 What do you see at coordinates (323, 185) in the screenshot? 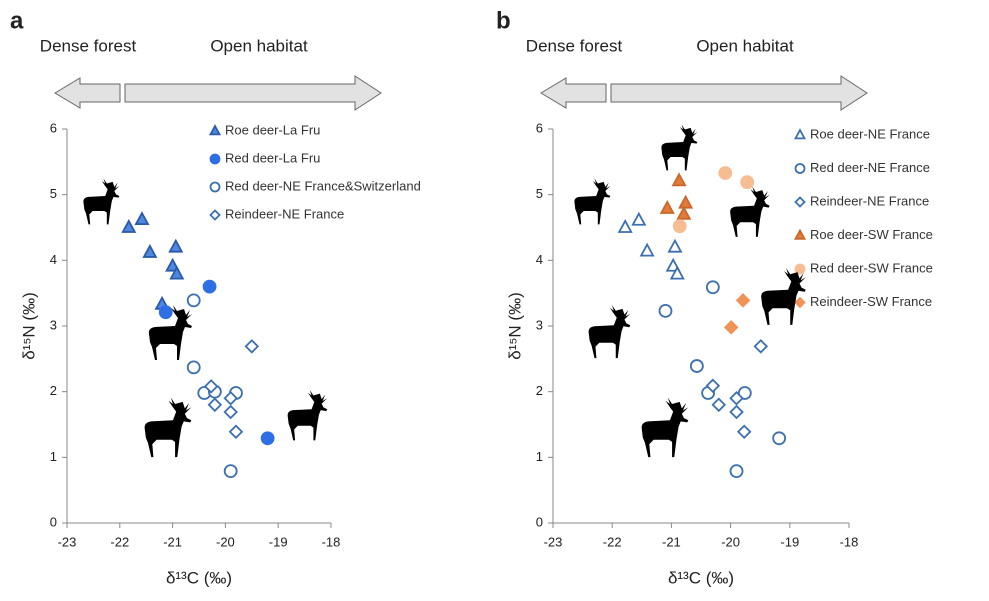
I see `legend-label: Red deer-NE France&Switzerland` at bounding box center [323, 185].